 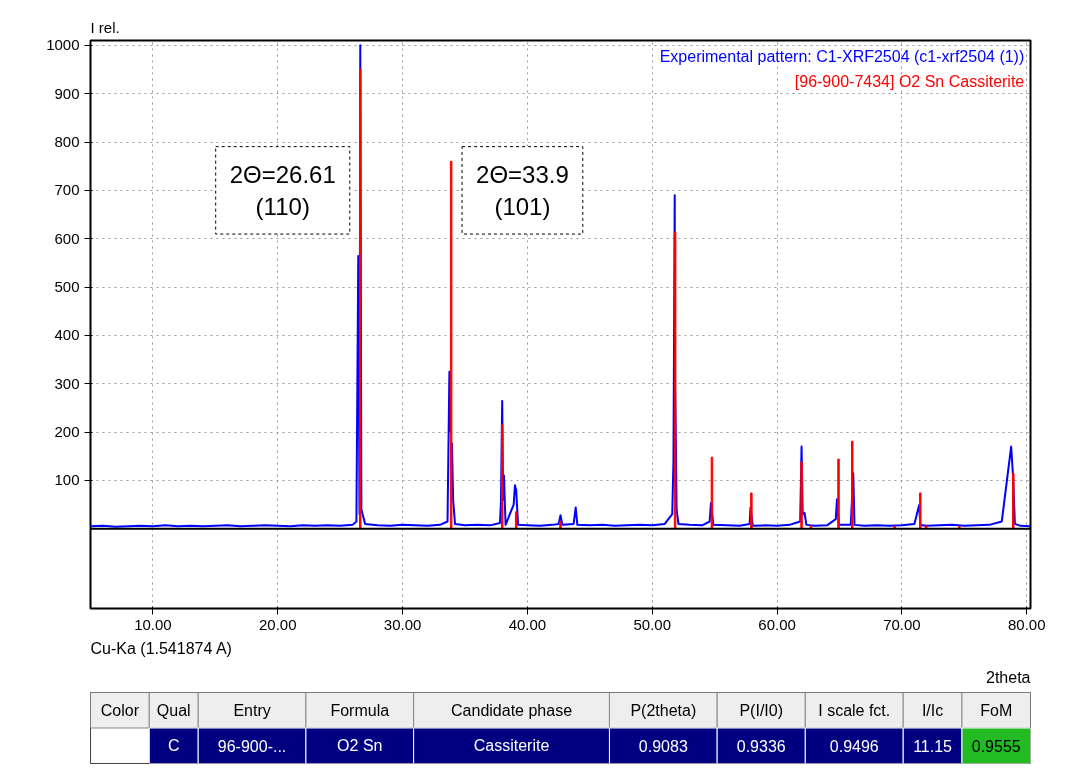 What do you see at coordinates (1026, 624) in the screenshot?
I see `x-tick-label: 80.00` at bounding box center [1026, 624].